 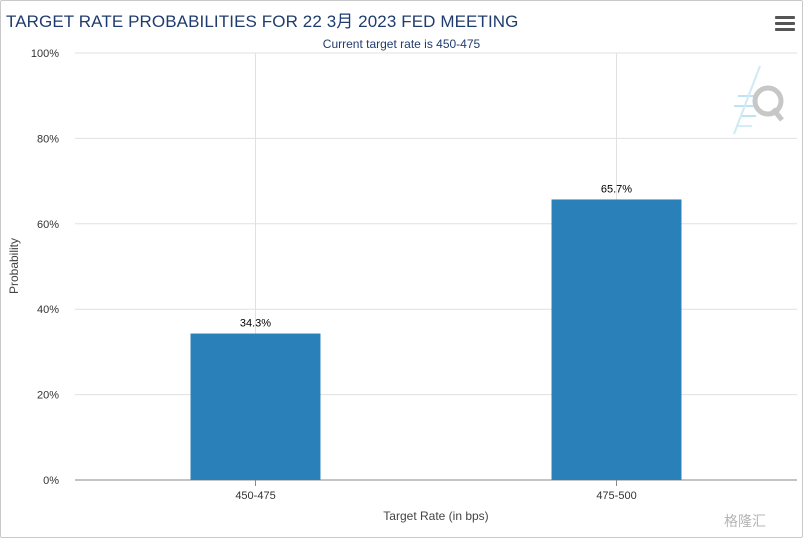 What do you see at coordinates (616, 189) in the screenshot?
I see `data-label: 65.7%` at bounding box center [616, 189].